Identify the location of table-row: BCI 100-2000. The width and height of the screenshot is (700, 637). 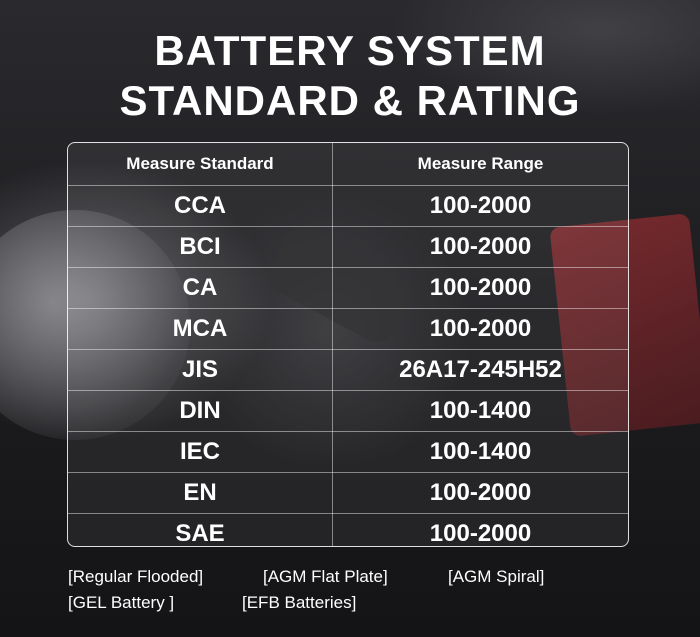
(348, 247).